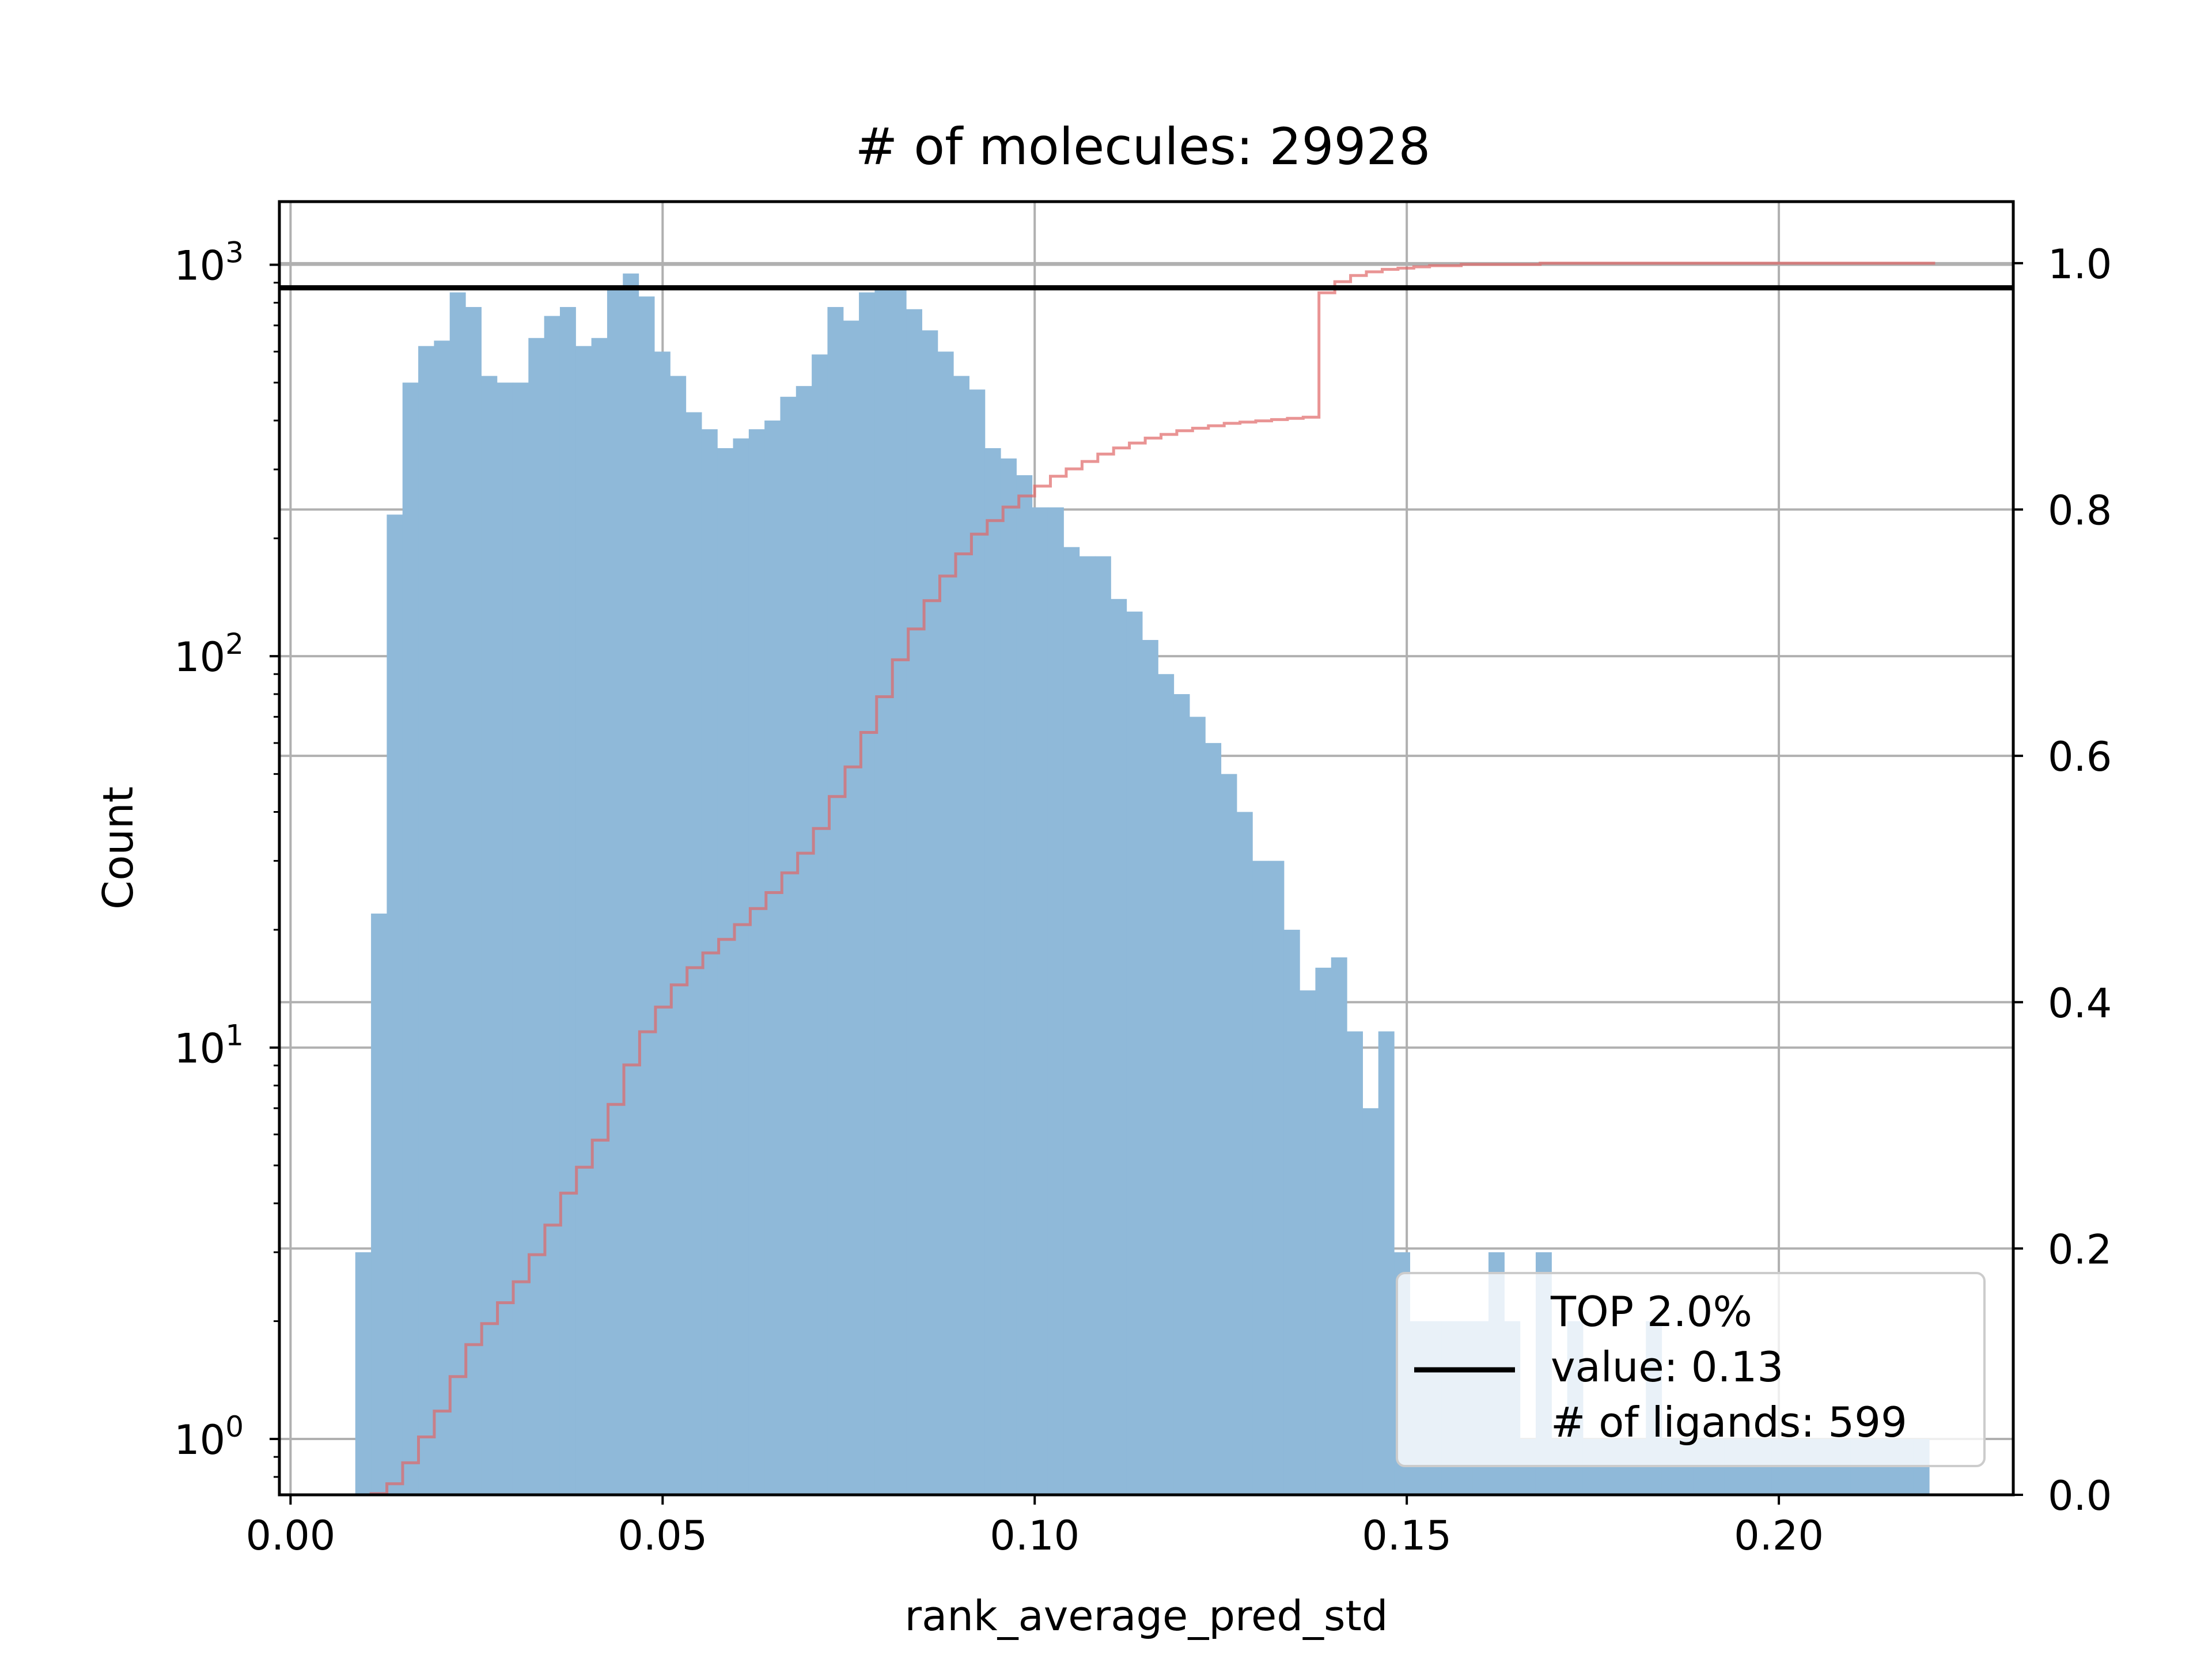  What do you see at coordinates (1667, 1367) in the screenshot?
I see `legend-value: value: 0.13` at bounding box center [1667, 1367].